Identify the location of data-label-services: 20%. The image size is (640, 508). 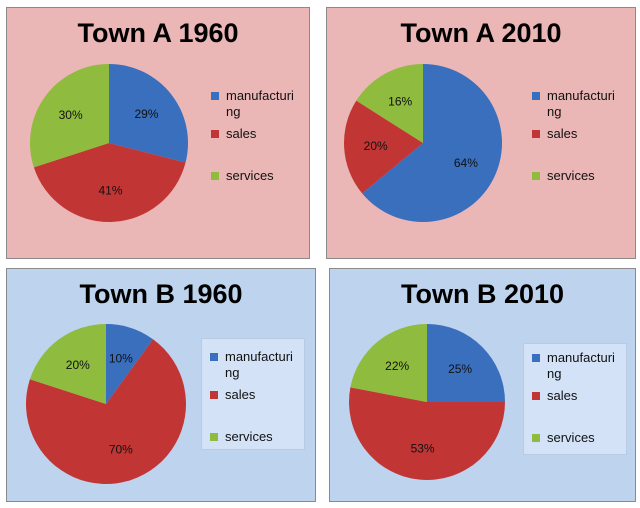
(78, 365).